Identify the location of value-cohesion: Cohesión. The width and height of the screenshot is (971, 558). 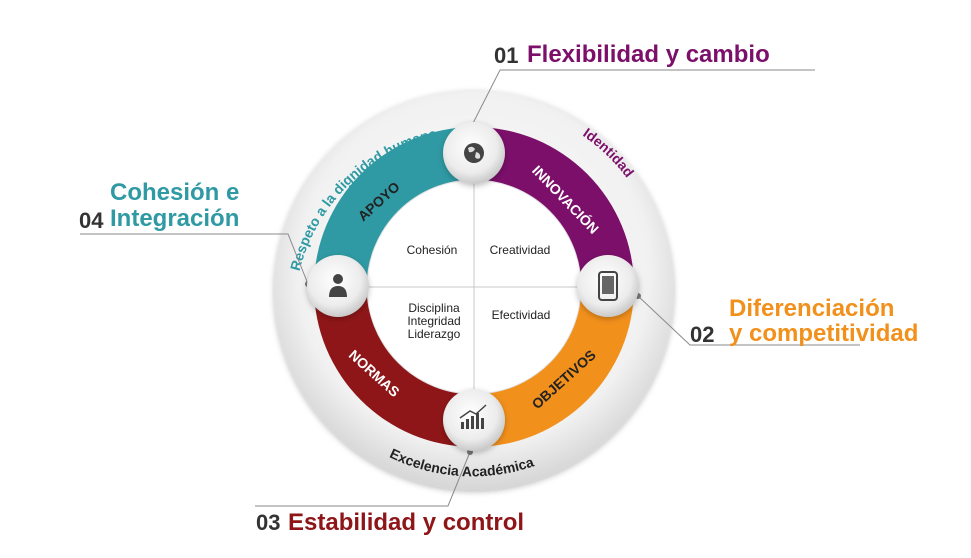
(432, 250).